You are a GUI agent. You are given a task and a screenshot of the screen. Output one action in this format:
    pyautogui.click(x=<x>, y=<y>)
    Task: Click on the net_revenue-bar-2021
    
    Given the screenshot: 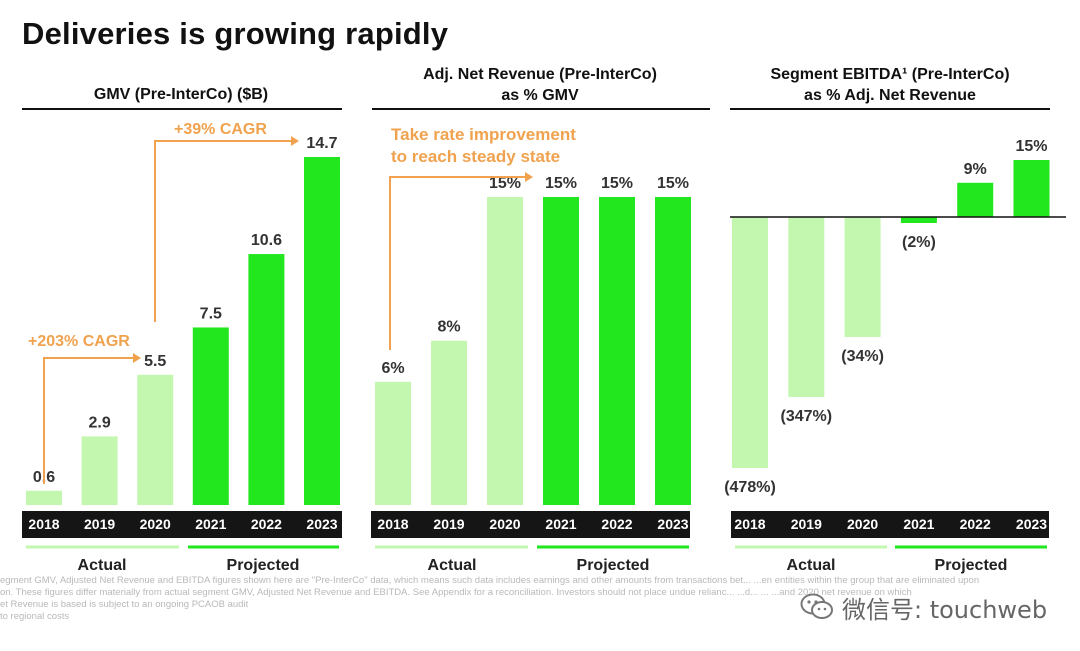 What is the action you would take?
    pyautogui.click(x=561, y=351)
    